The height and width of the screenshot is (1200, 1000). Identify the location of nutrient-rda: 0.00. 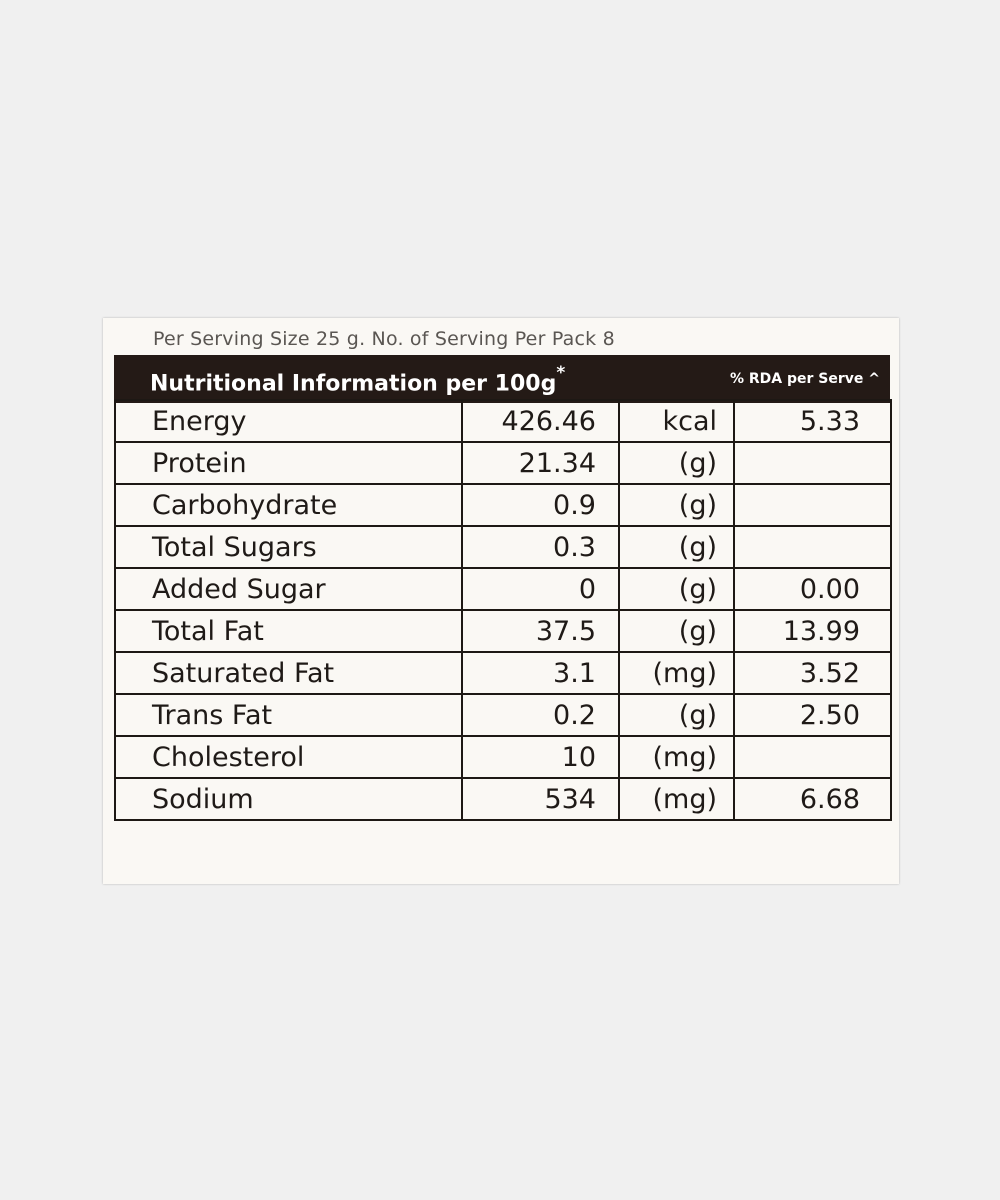
(812, 589).